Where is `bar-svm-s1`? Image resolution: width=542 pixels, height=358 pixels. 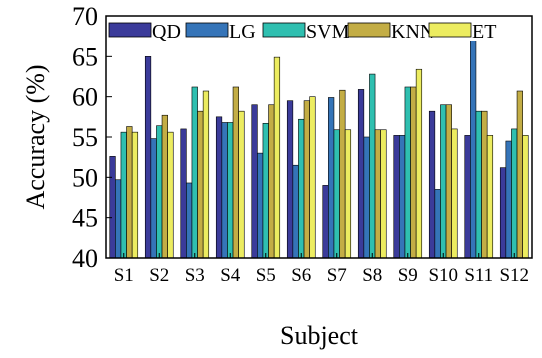
bar-svm-s1 is located at coordinates (123, 195).